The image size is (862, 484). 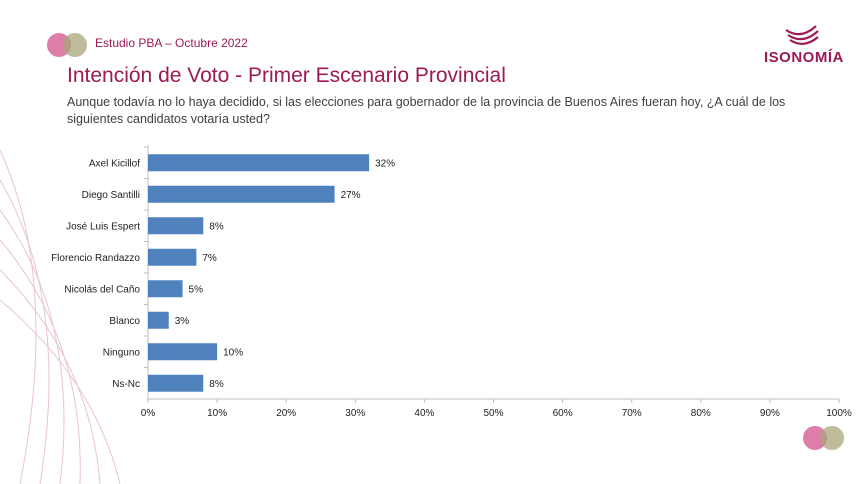 What do you see at coordinates (102, 289) in the screenshot?
I see `category-label: Nicolás del Caño` at bounding box center [102, 289].